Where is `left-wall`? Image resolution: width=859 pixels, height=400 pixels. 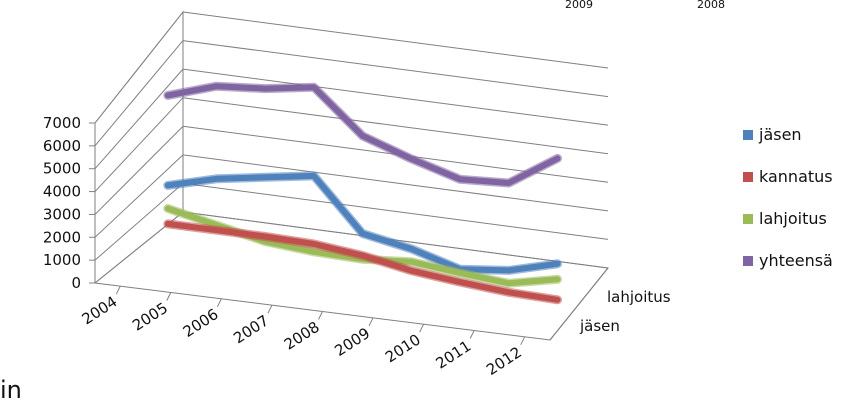 left-wall is located at coordinates (139, 146).